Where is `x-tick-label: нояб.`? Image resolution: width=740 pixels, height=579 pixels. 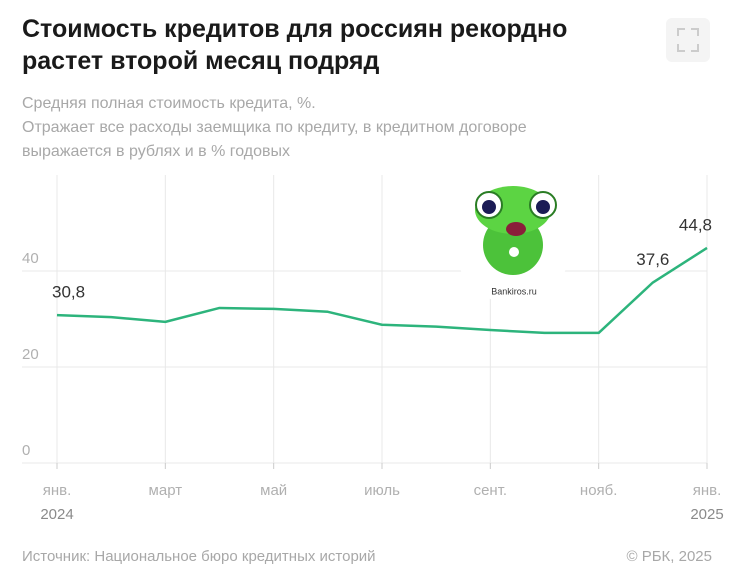
x-tick-label: нояб. is located at coordinates (599, 490).